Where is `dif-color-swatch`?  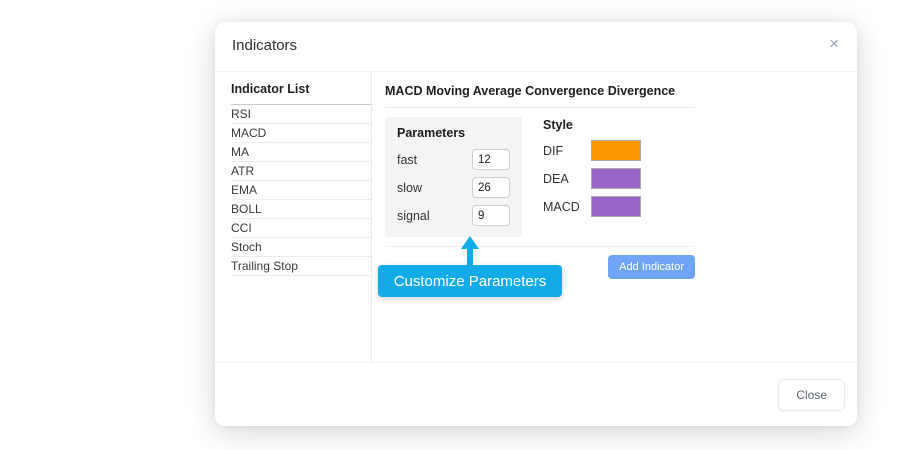
dif-color-swatch is located at coordinates (616, 150).